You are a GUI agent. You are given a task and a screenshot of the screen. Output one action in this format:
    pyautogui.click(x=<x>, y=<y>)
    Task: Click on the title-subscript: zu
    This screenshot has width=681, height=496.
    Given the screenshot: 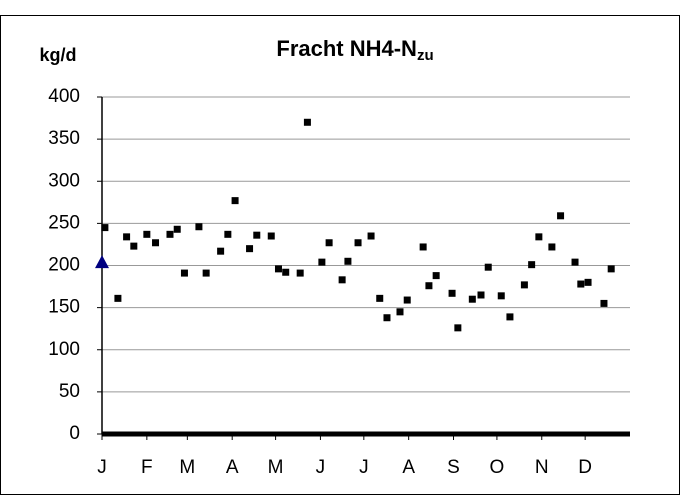 What is the action you would take?
    pyautogui.click(x=425, y=55)
    